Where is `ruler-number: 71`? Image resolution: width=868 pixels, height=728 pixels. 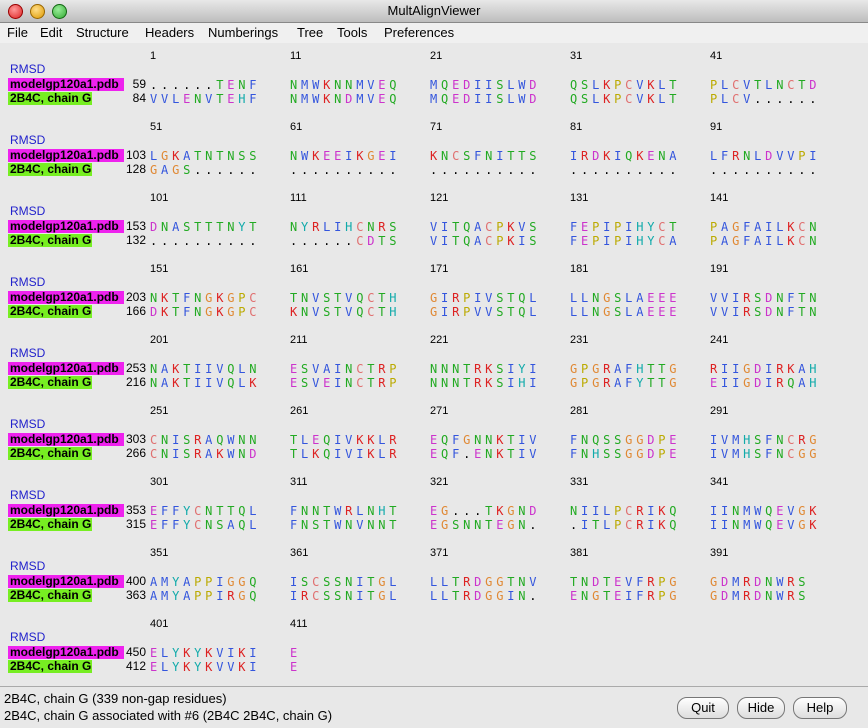 ruler-number: 71 is located at coordinates (436, 127).